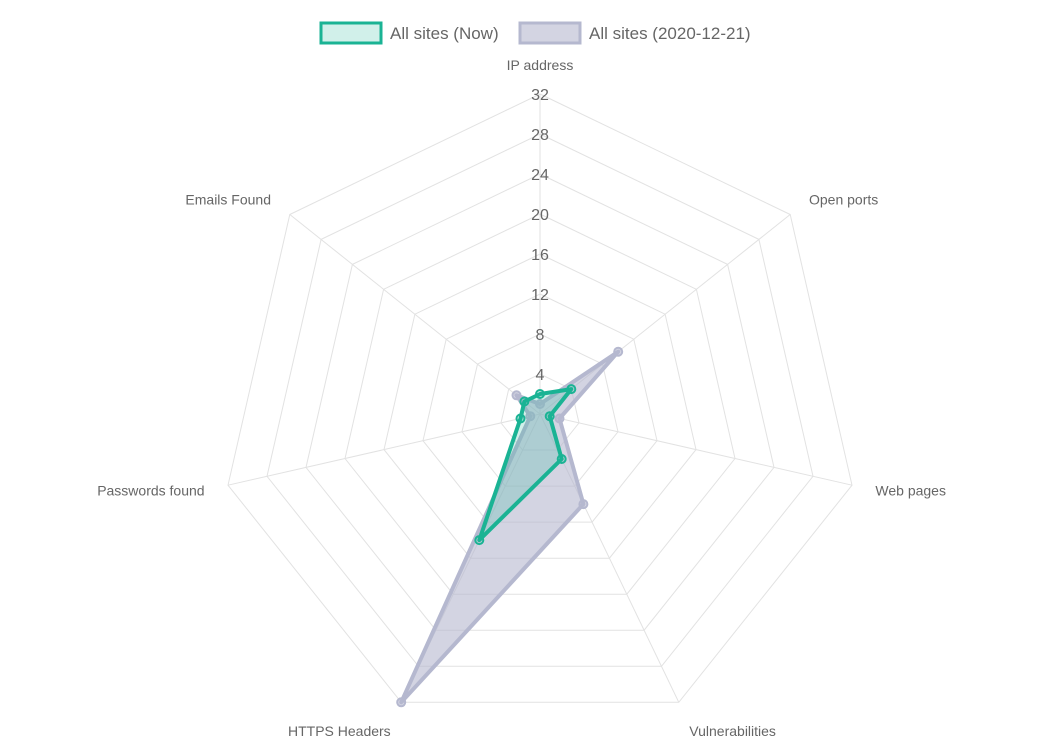 Image resolution: width=1052 pixels, height=754 pixels. What do you see at coordinates (339, 731) in the screenshot?
I see `axis-label: HTTPS Headers` at bounding box center [339, 731].